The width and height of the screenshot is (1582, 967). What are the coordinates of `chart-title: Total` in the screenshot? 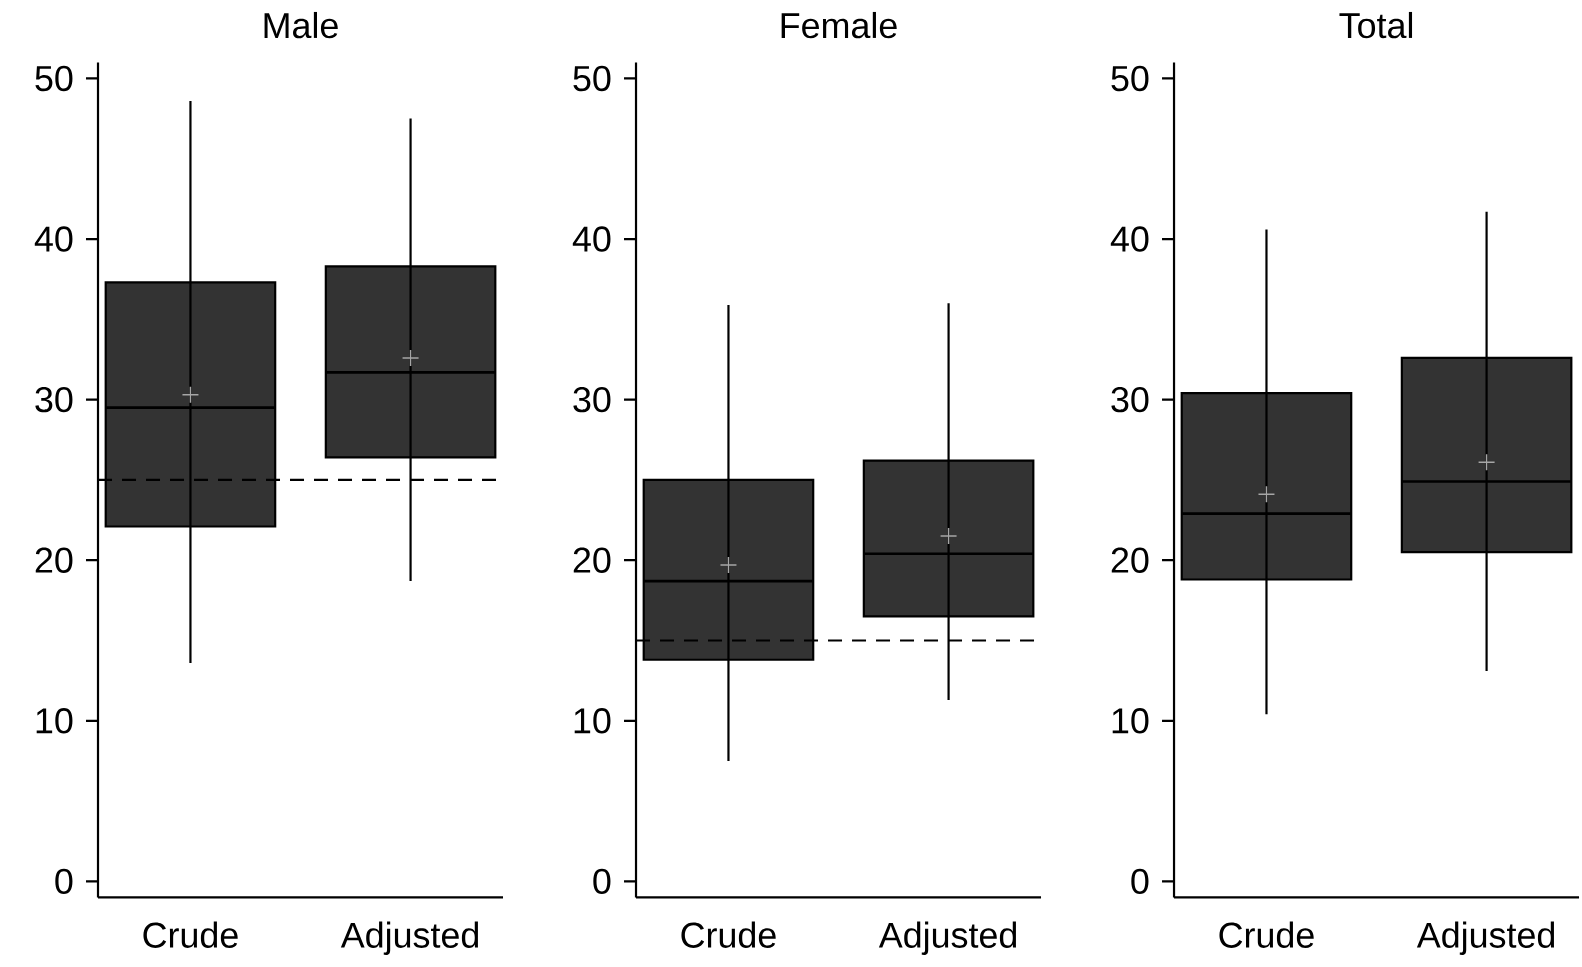 It's located at (1376, 25).